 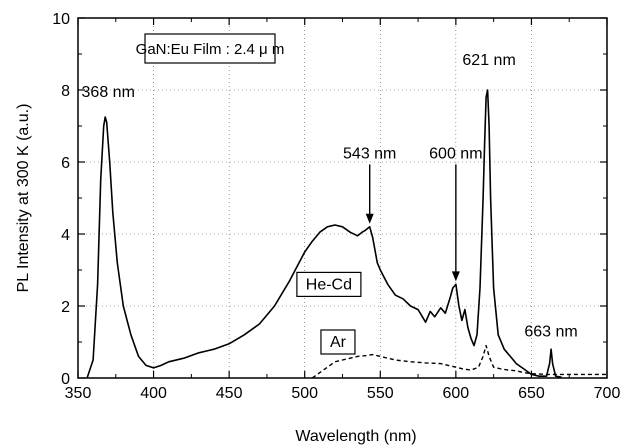 I want to click on series-label-text: Ar, so click(x=338, y=342).